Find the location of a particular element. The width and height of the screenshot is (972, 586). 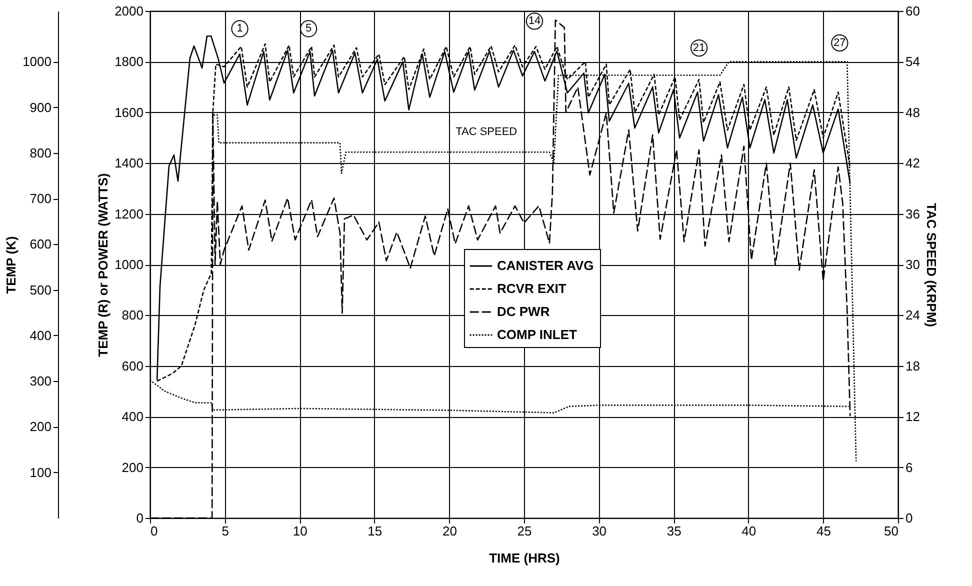

y3-tick-label: 700 is located at coordinates (41, 198).